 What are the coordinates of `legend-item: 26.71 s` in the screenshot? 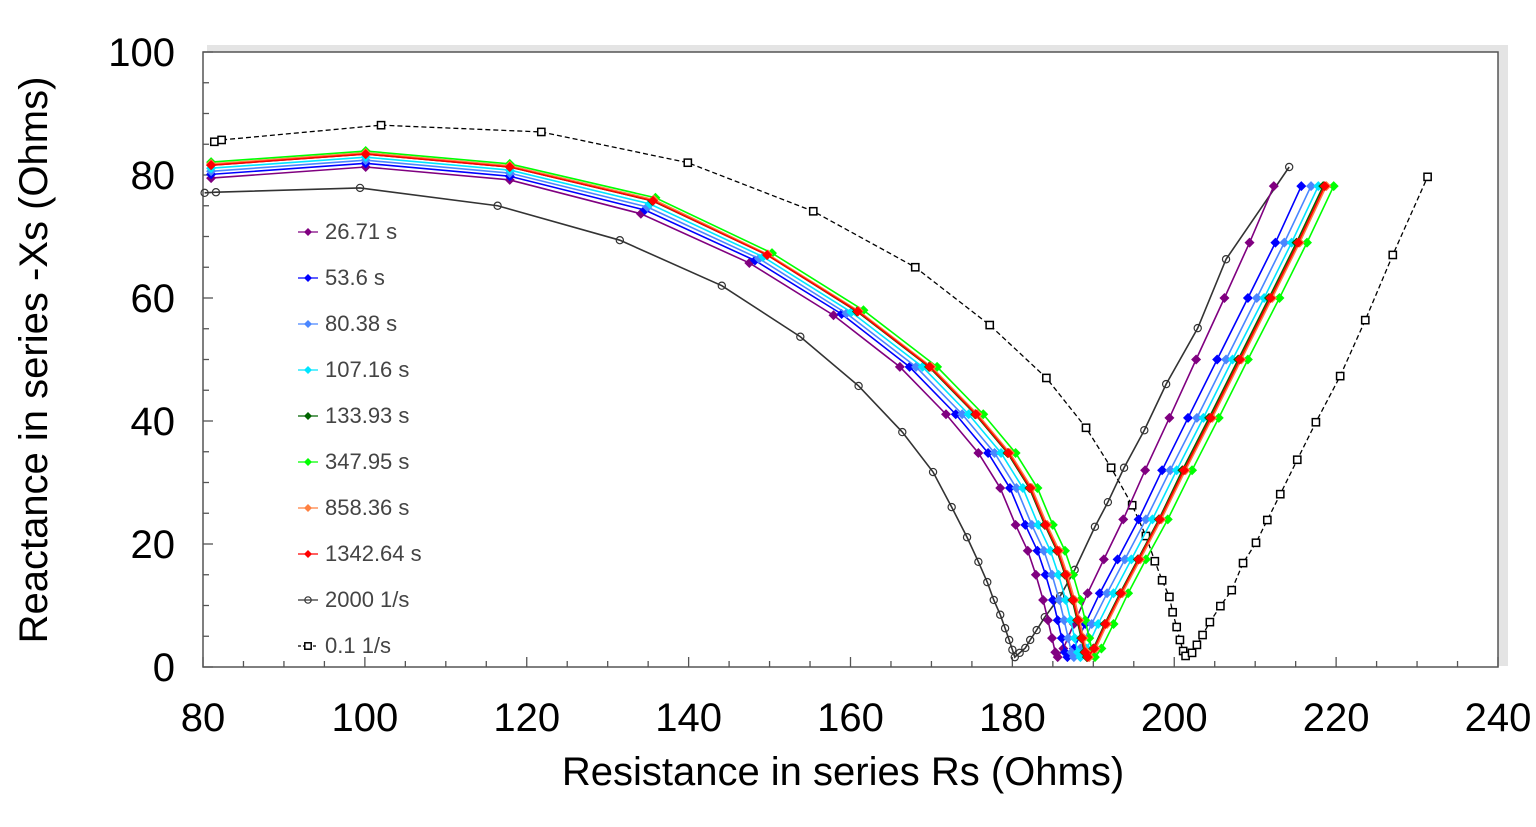 It's located at (347, 231).